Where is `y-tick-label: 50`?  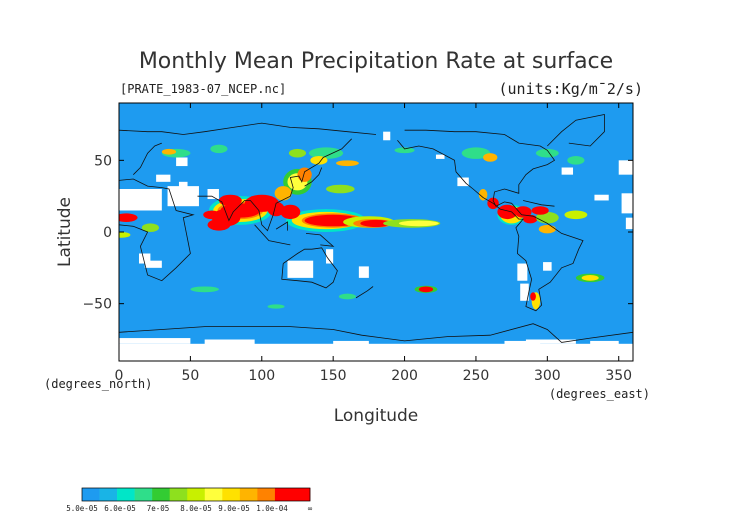 y-tick-label: 50 is located at coordinates (103, 161).